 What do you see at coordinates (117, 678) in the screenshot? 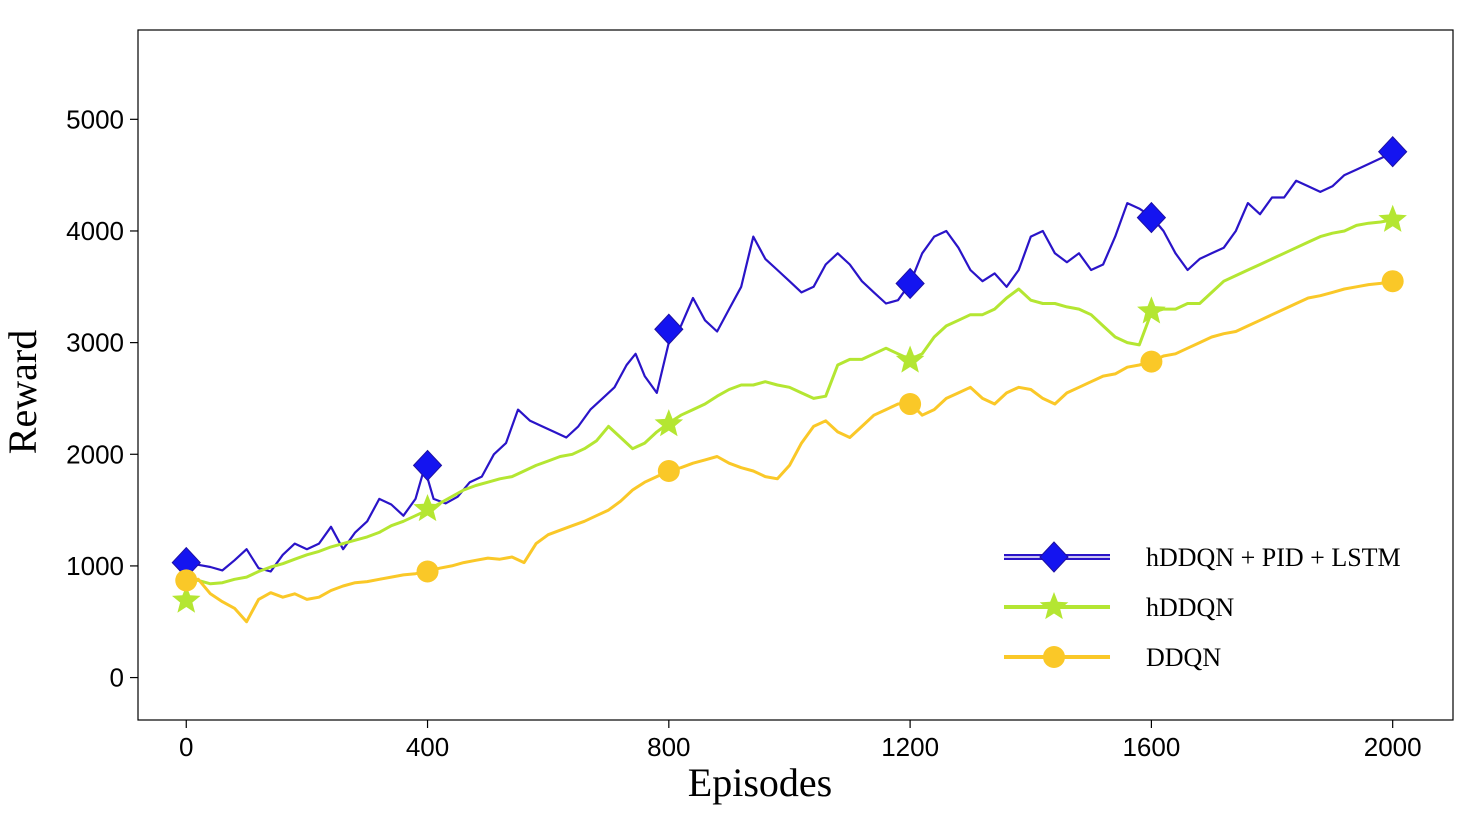
I see `y-tick-label: 0` at bounding box center [117, 678].